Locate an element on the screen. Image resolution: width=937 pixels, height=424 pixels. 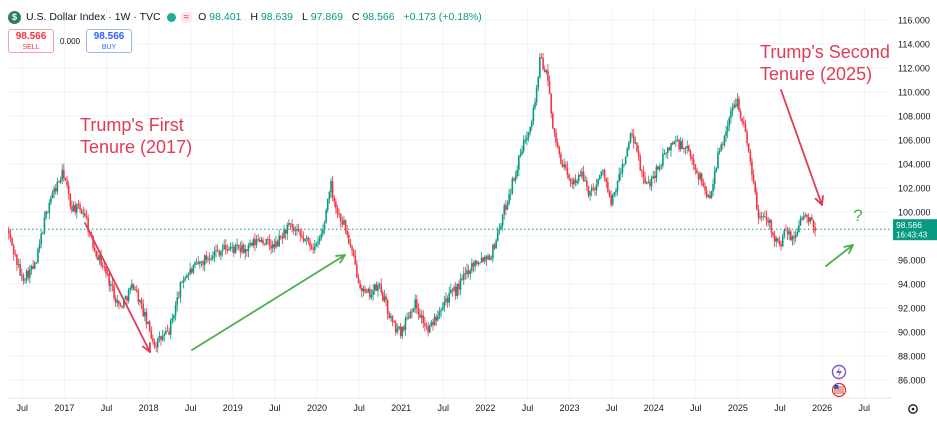
y-tick-label: 106.000 is located at coordinates (914, 141).